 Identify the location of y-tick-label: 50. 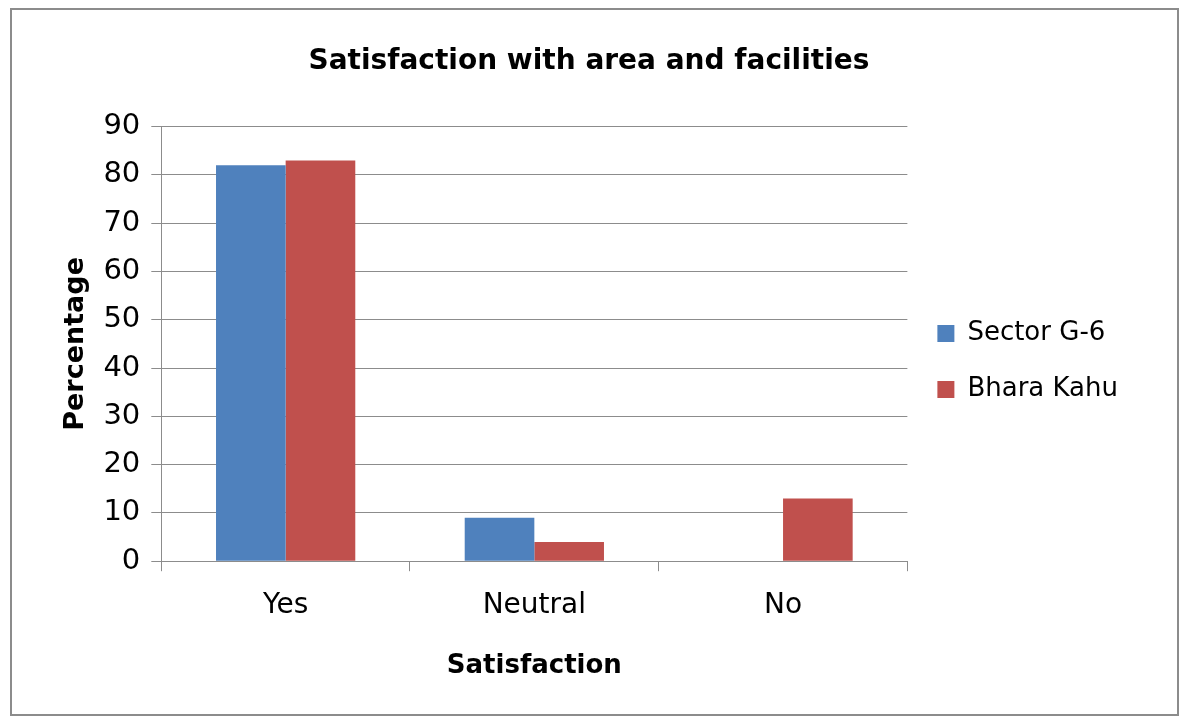
(122, 317).